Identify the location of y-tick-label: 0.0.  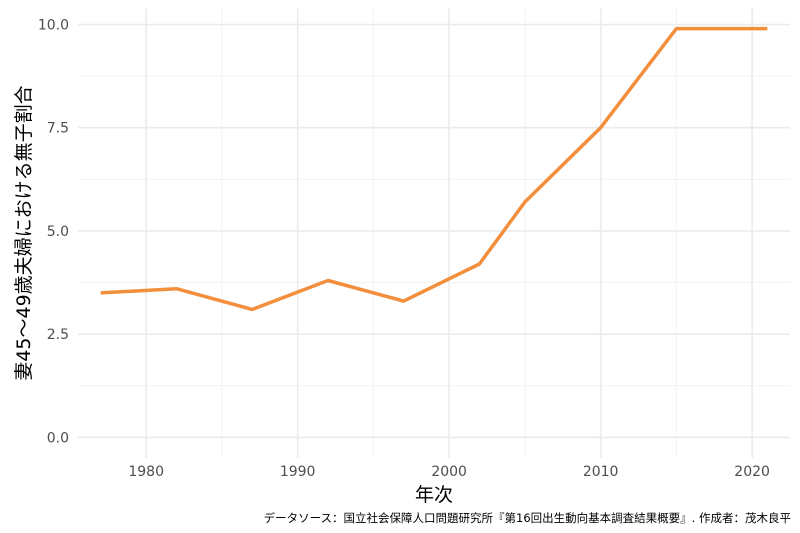
(58, 438).